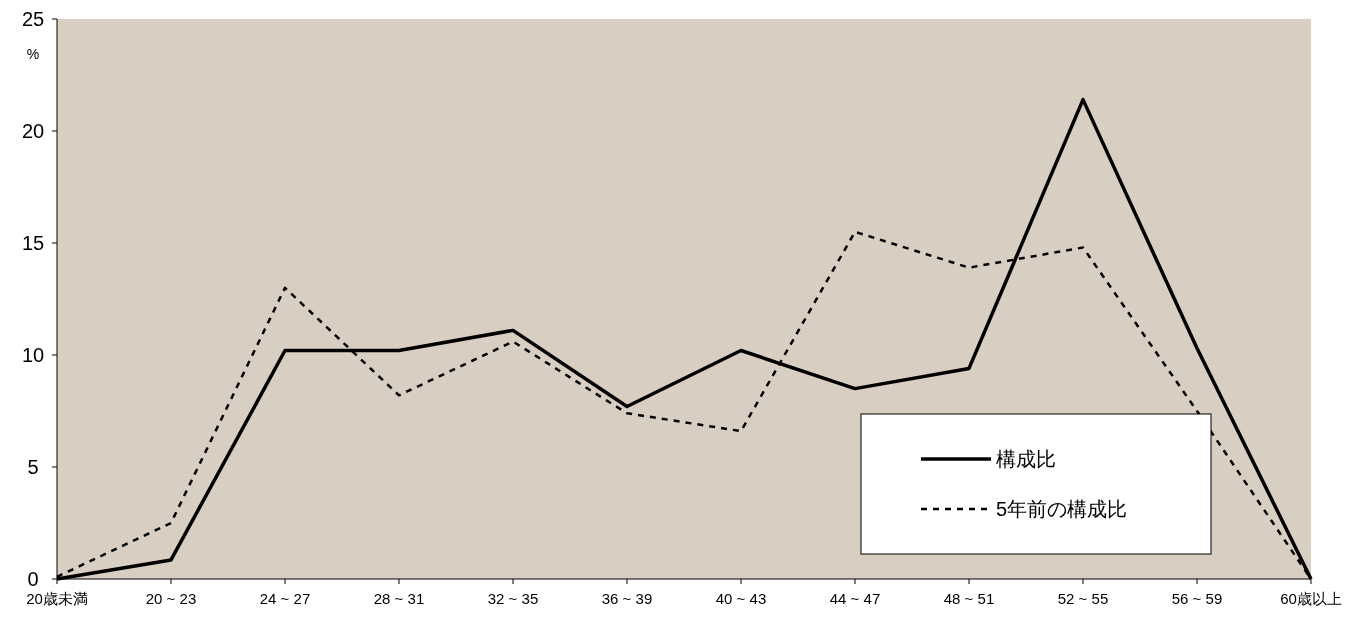  I want to click on x-tick-label: 28 ~ 31, so click(399, 598).